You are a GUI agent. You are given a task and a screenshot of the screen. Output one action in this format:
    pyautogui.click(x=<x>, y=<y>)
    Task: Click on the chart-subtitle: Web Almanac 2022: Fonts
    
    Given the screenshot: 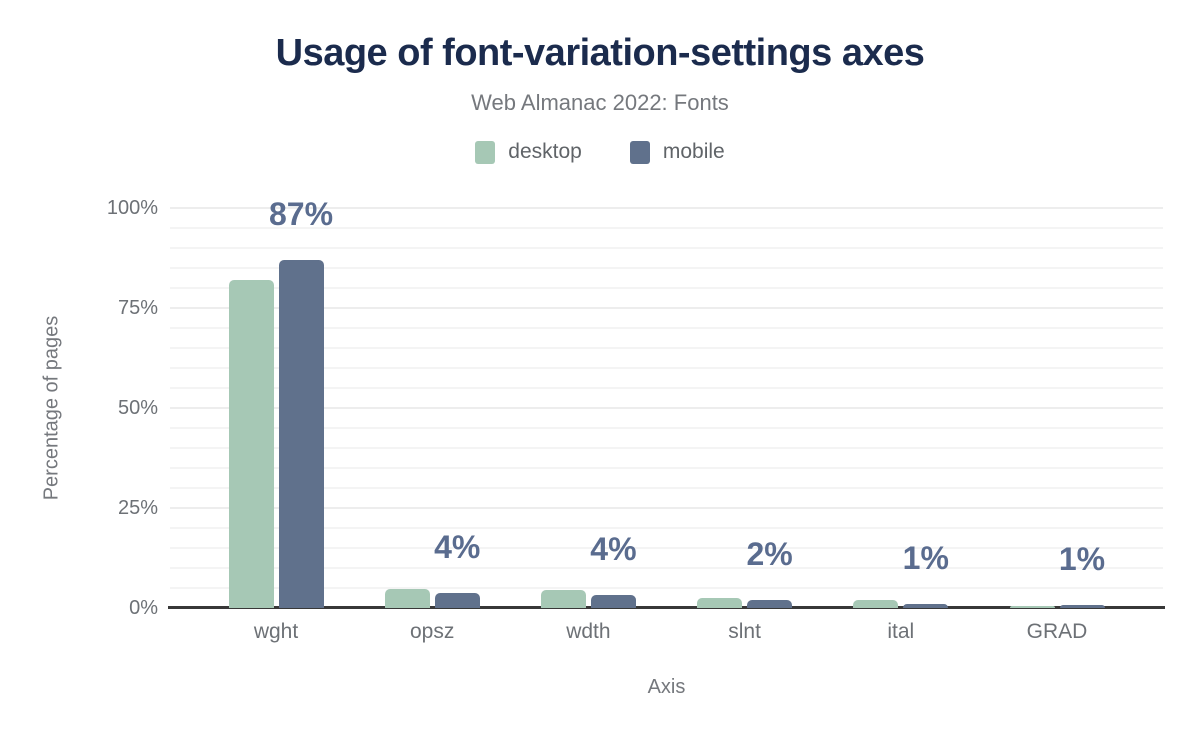 What is the action you would take?
    pyautogui.click(x=600, y=102)
    